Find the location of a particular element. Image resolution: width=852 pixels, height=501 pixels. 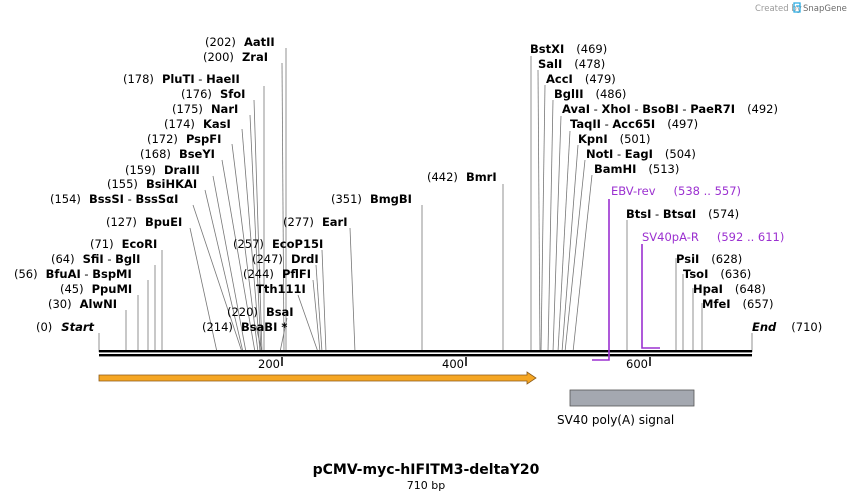

map-length: 710 bp is located at coordinates (426, 485).